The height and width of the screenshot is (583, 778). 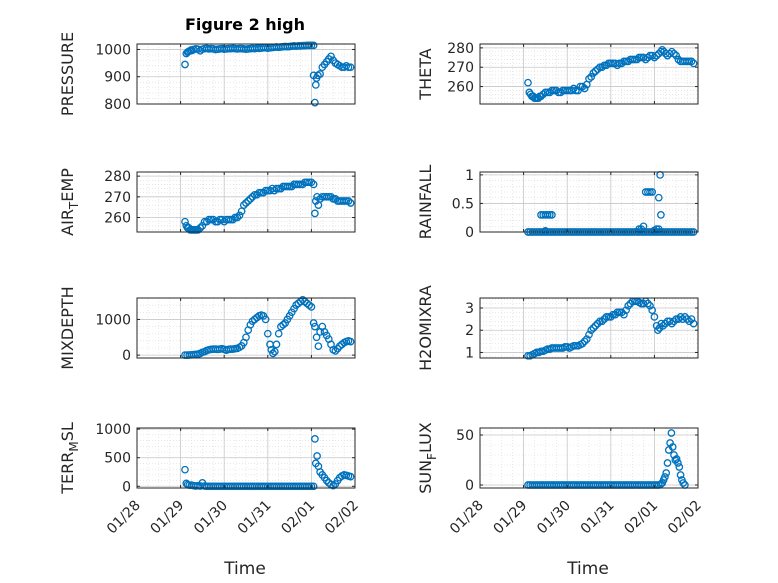 I want to click on y-tick-label: 260, so click(x=460, y=88).